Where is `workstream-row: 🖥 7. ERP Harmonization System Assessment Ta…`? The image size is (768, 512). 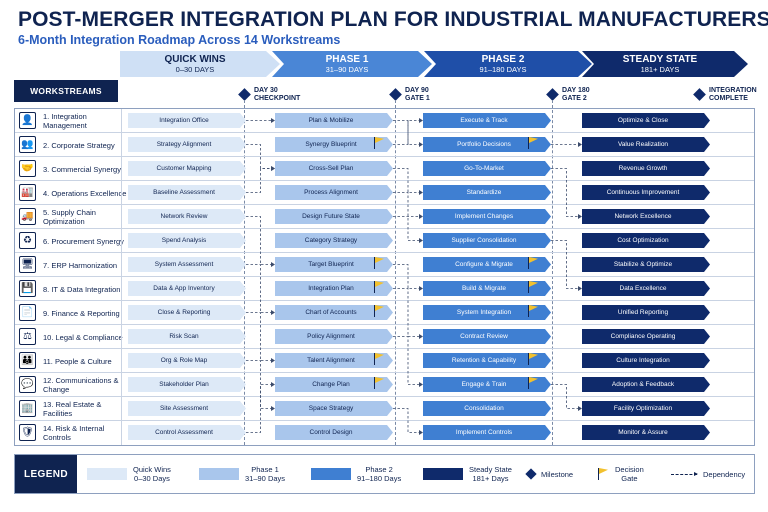
workstream-row: 🖥 7. ERP Harmonization System Assessment Ta… is located at coordinates (384, 265).